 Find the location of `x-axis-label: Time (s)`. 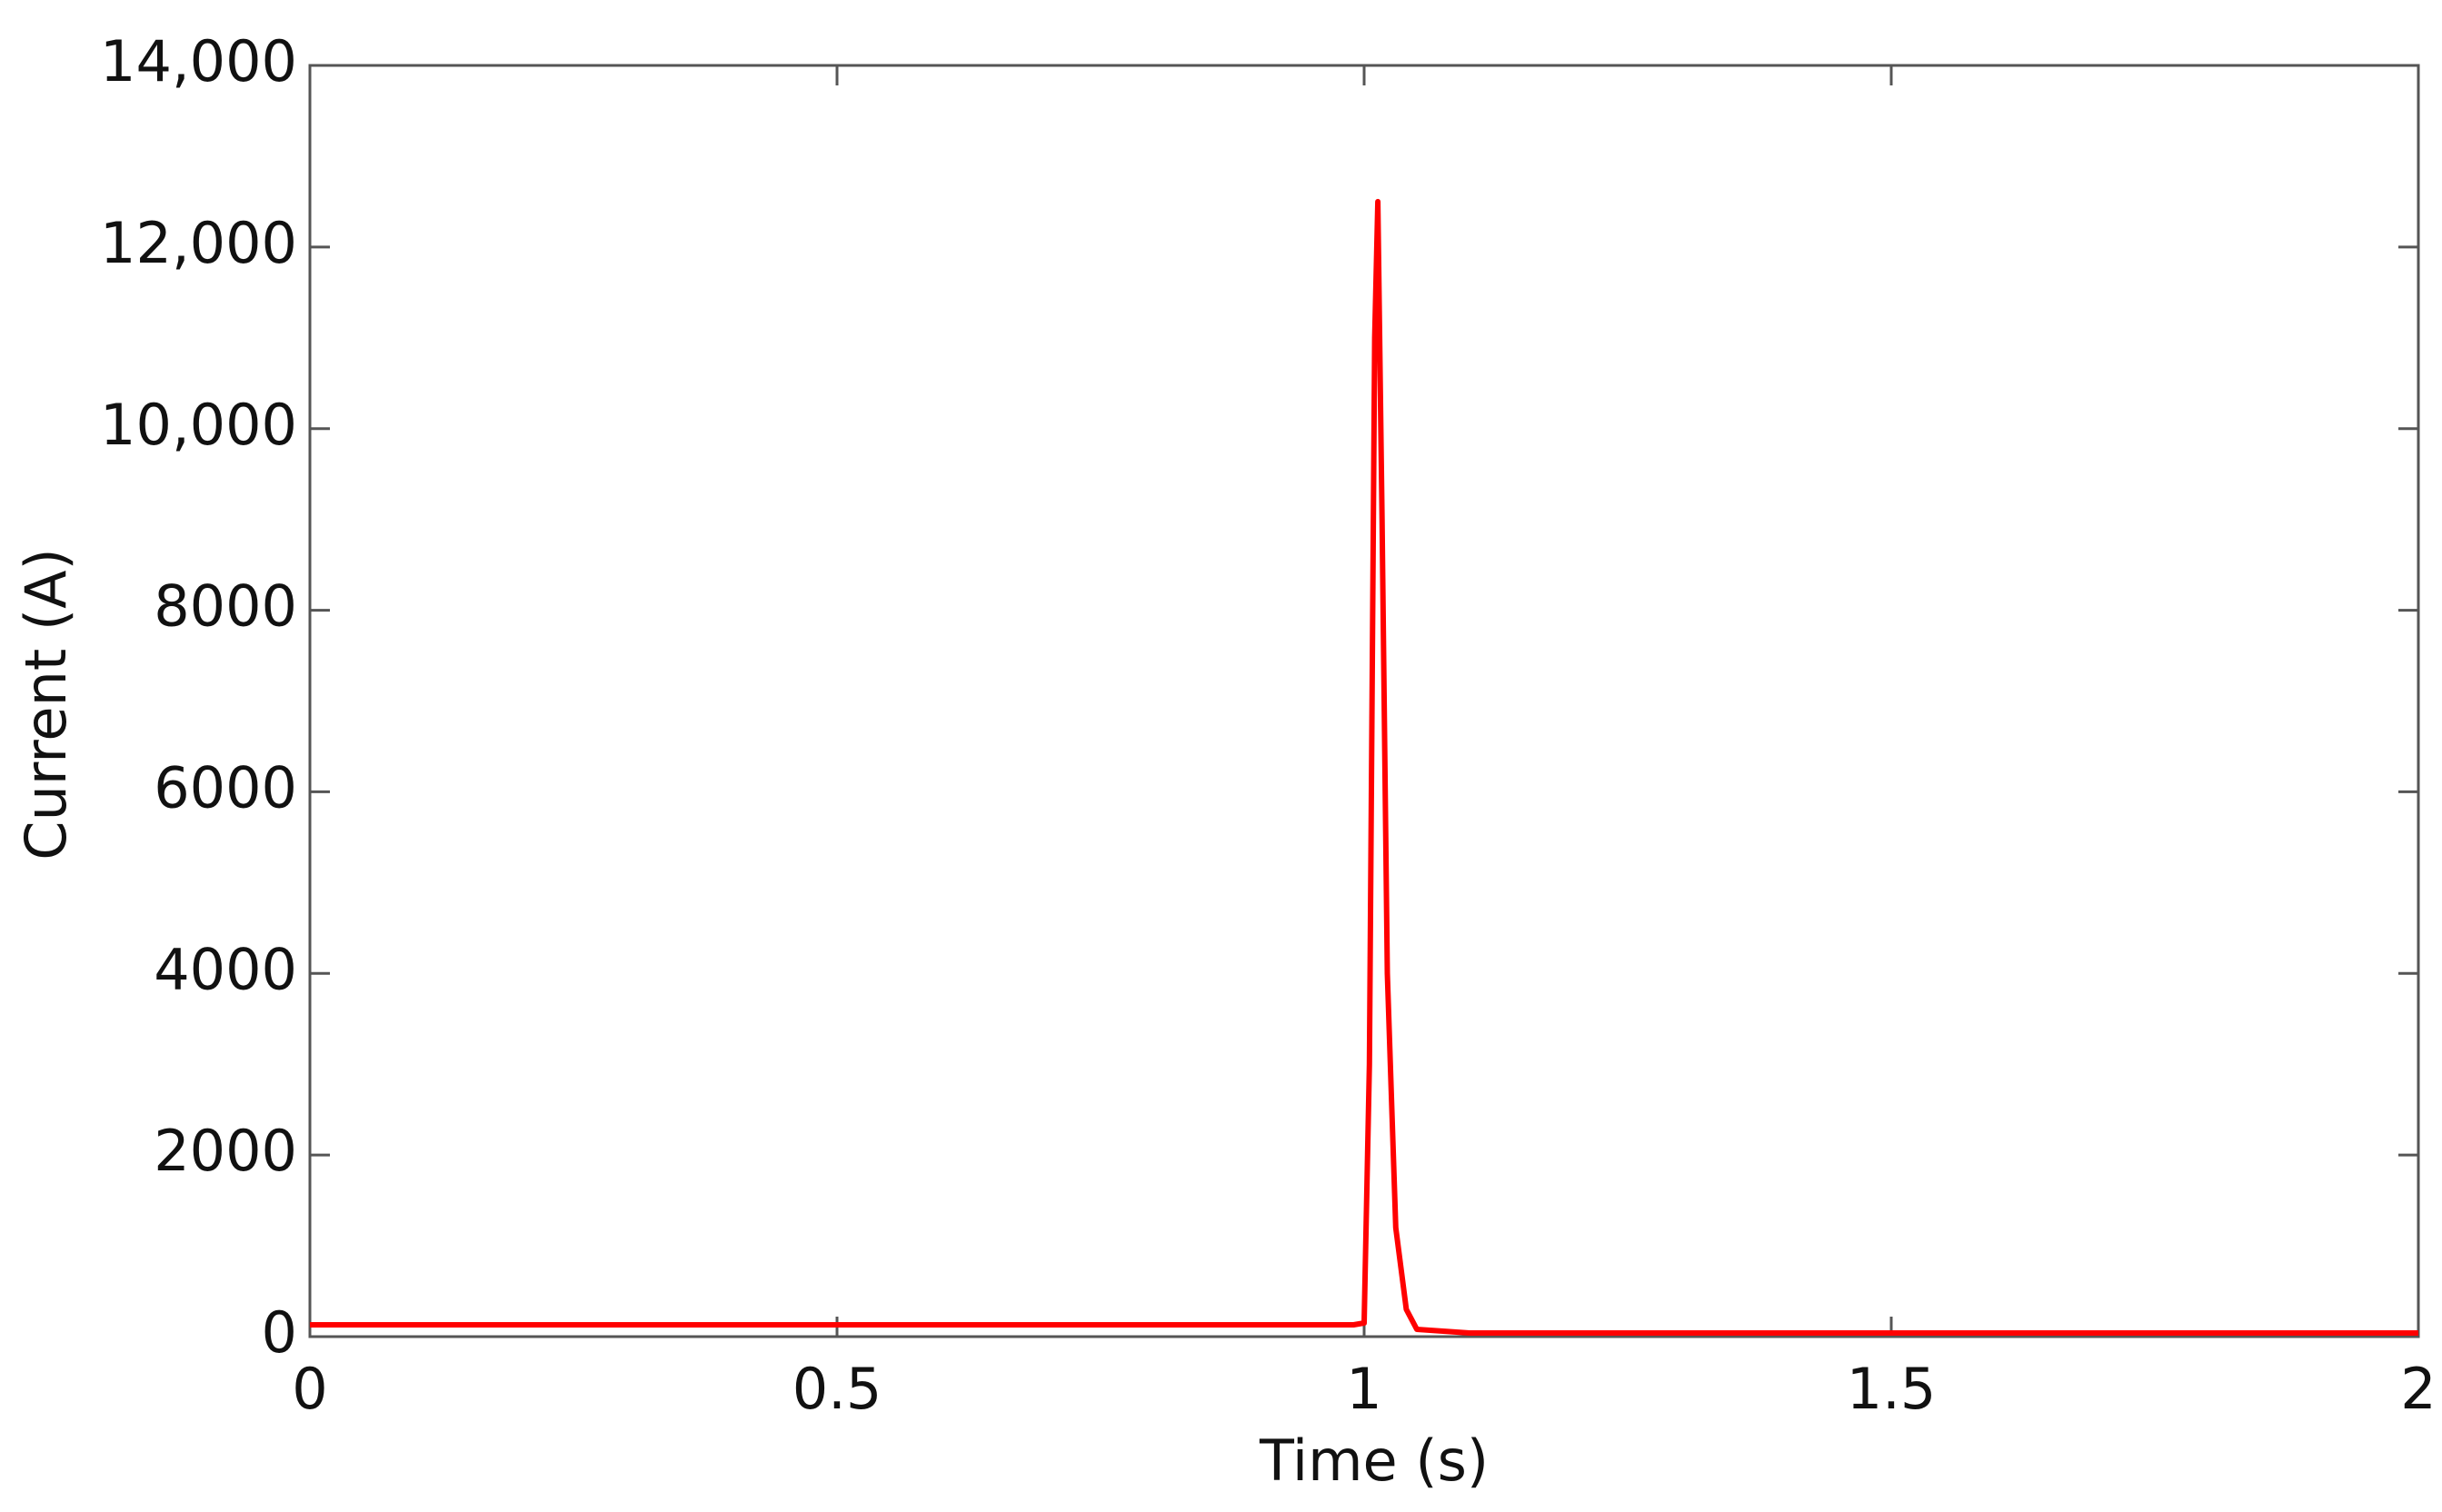

x-axis-label: Time (s) is located at coordinates (1374, 1460).